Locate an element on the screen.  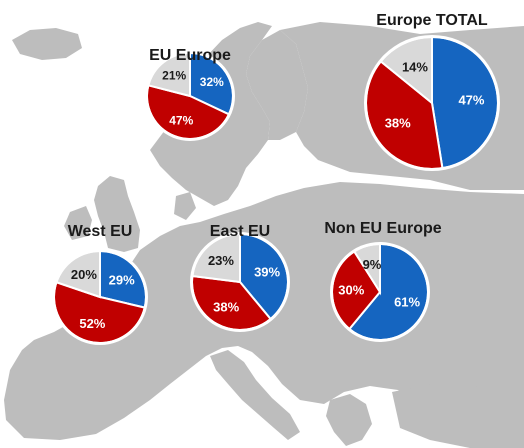
map-iceland is located at coordinates (47, 44).